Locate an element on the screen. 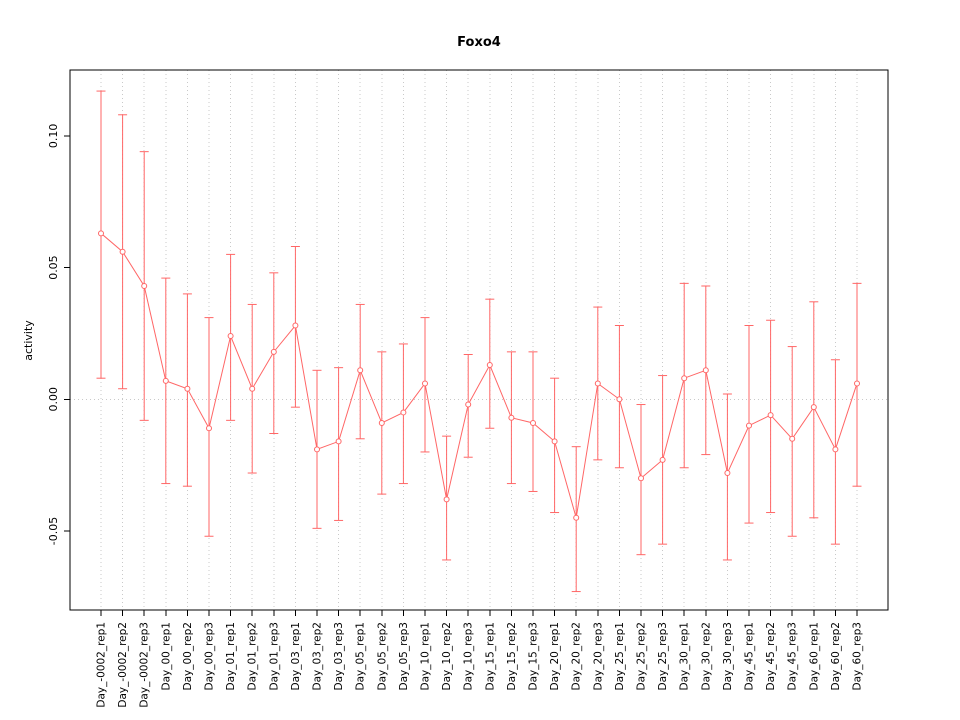 The height and width of the screenshot is (720, 960). x-tick-label: Day_00_rep3 is located at coordinates (210, 656).